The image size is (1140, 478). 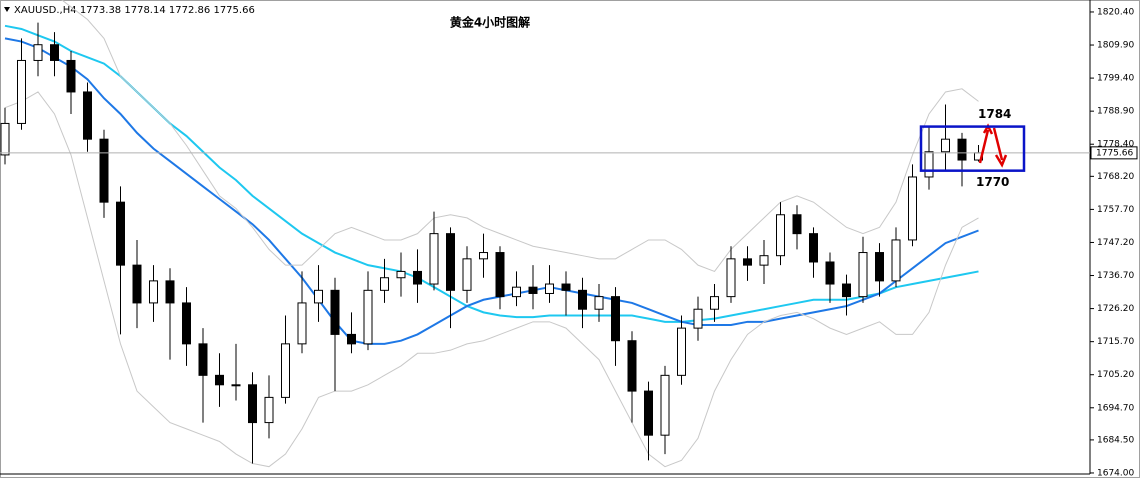 I want to click on y-tick-label: 1715.70, so click(x=1115, y=342).